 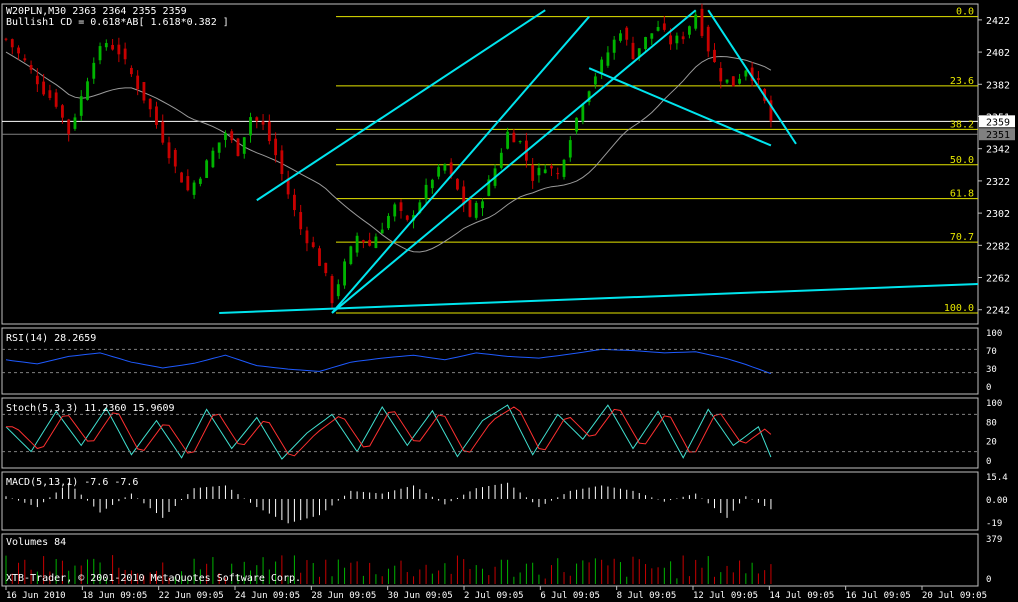 What do you see at coordinates (998, 150) in the screenshot?
I see `price-tick-label: 2342` at bounding box center [998, 150].